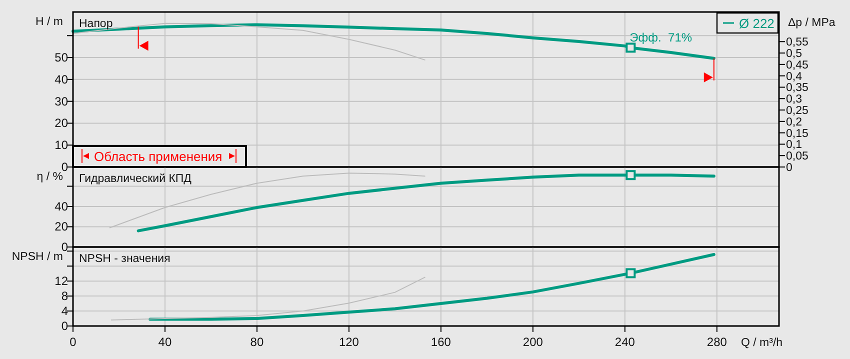  What do you see at coordinates (625, 342) in the screenshot?
I see `x-tick-label: 240` at bounding box center [625, 342].